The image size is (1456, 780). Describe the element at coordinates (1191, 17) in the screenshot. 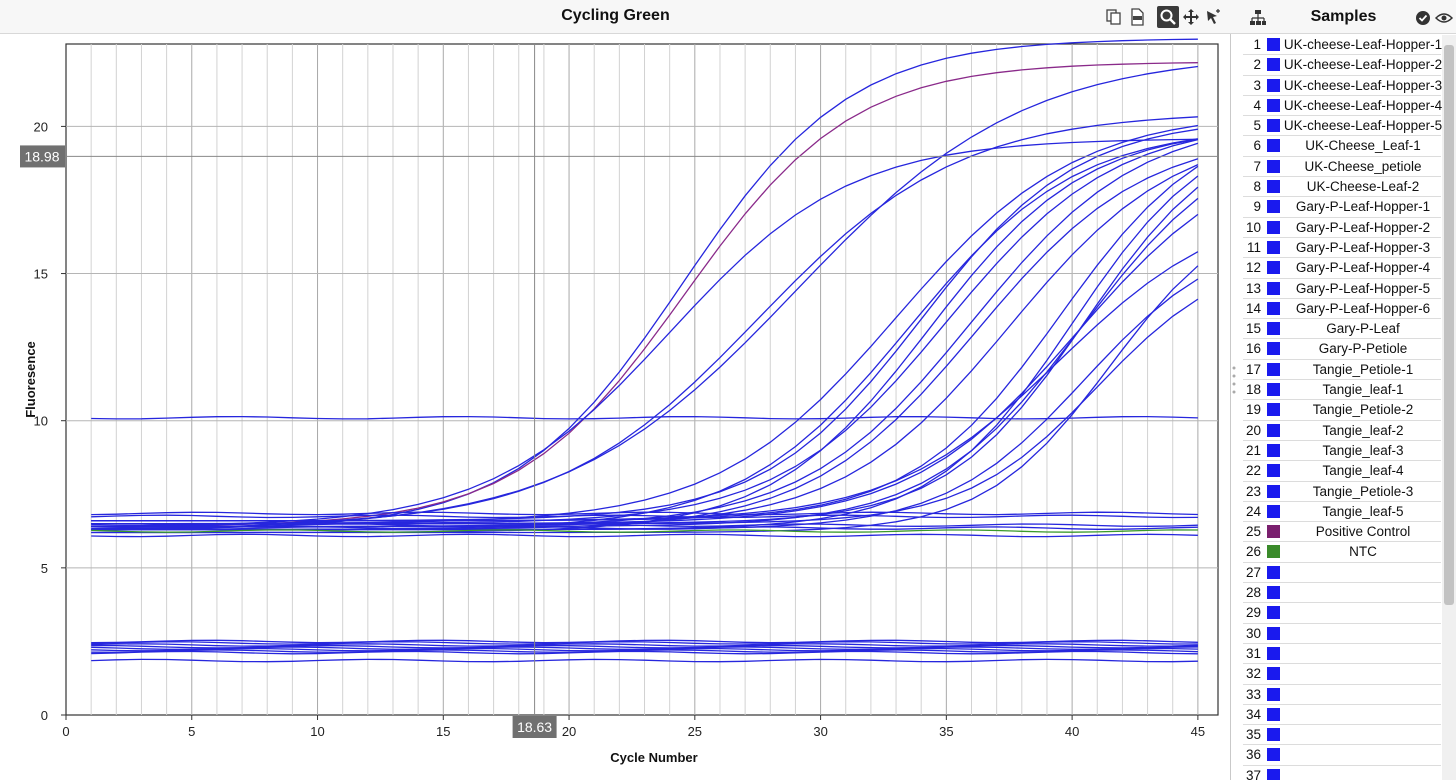

I see `pan-icon` at that location.